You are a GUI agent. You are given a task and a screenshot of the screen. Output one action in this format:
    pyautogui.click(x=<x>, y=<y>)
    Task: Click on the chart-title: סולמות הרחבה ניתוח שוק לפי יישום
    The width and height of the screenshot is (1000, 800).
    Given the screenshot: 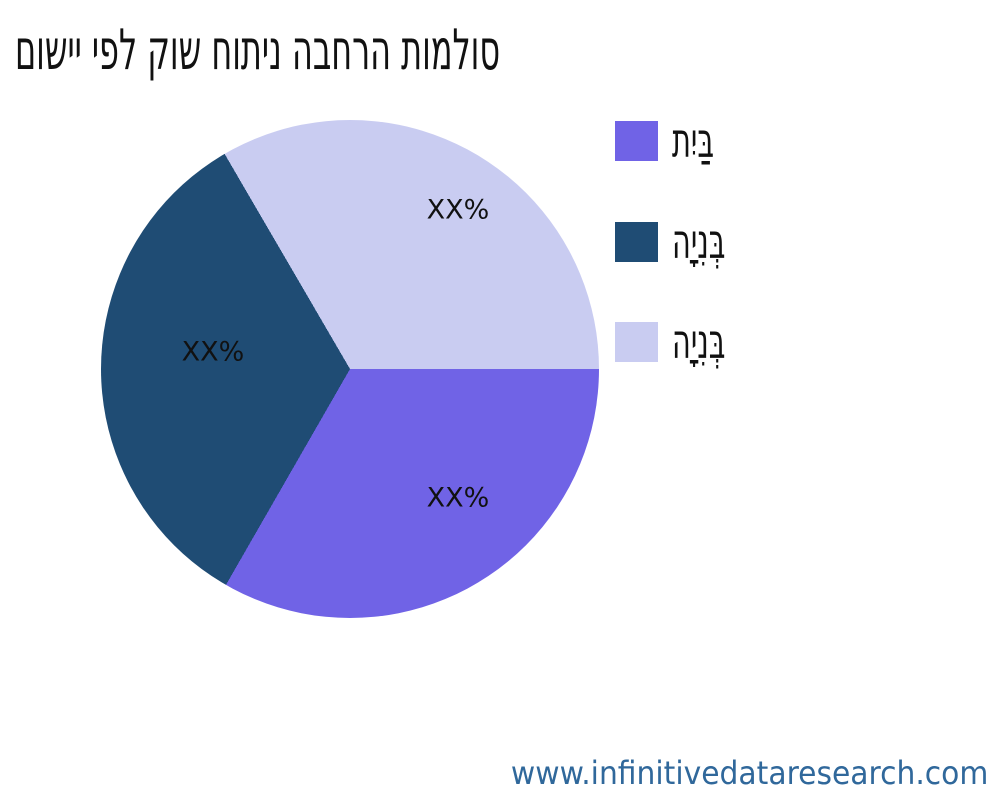 What is the action you would take?
    pyautogui.click(x=258, y=50)
    